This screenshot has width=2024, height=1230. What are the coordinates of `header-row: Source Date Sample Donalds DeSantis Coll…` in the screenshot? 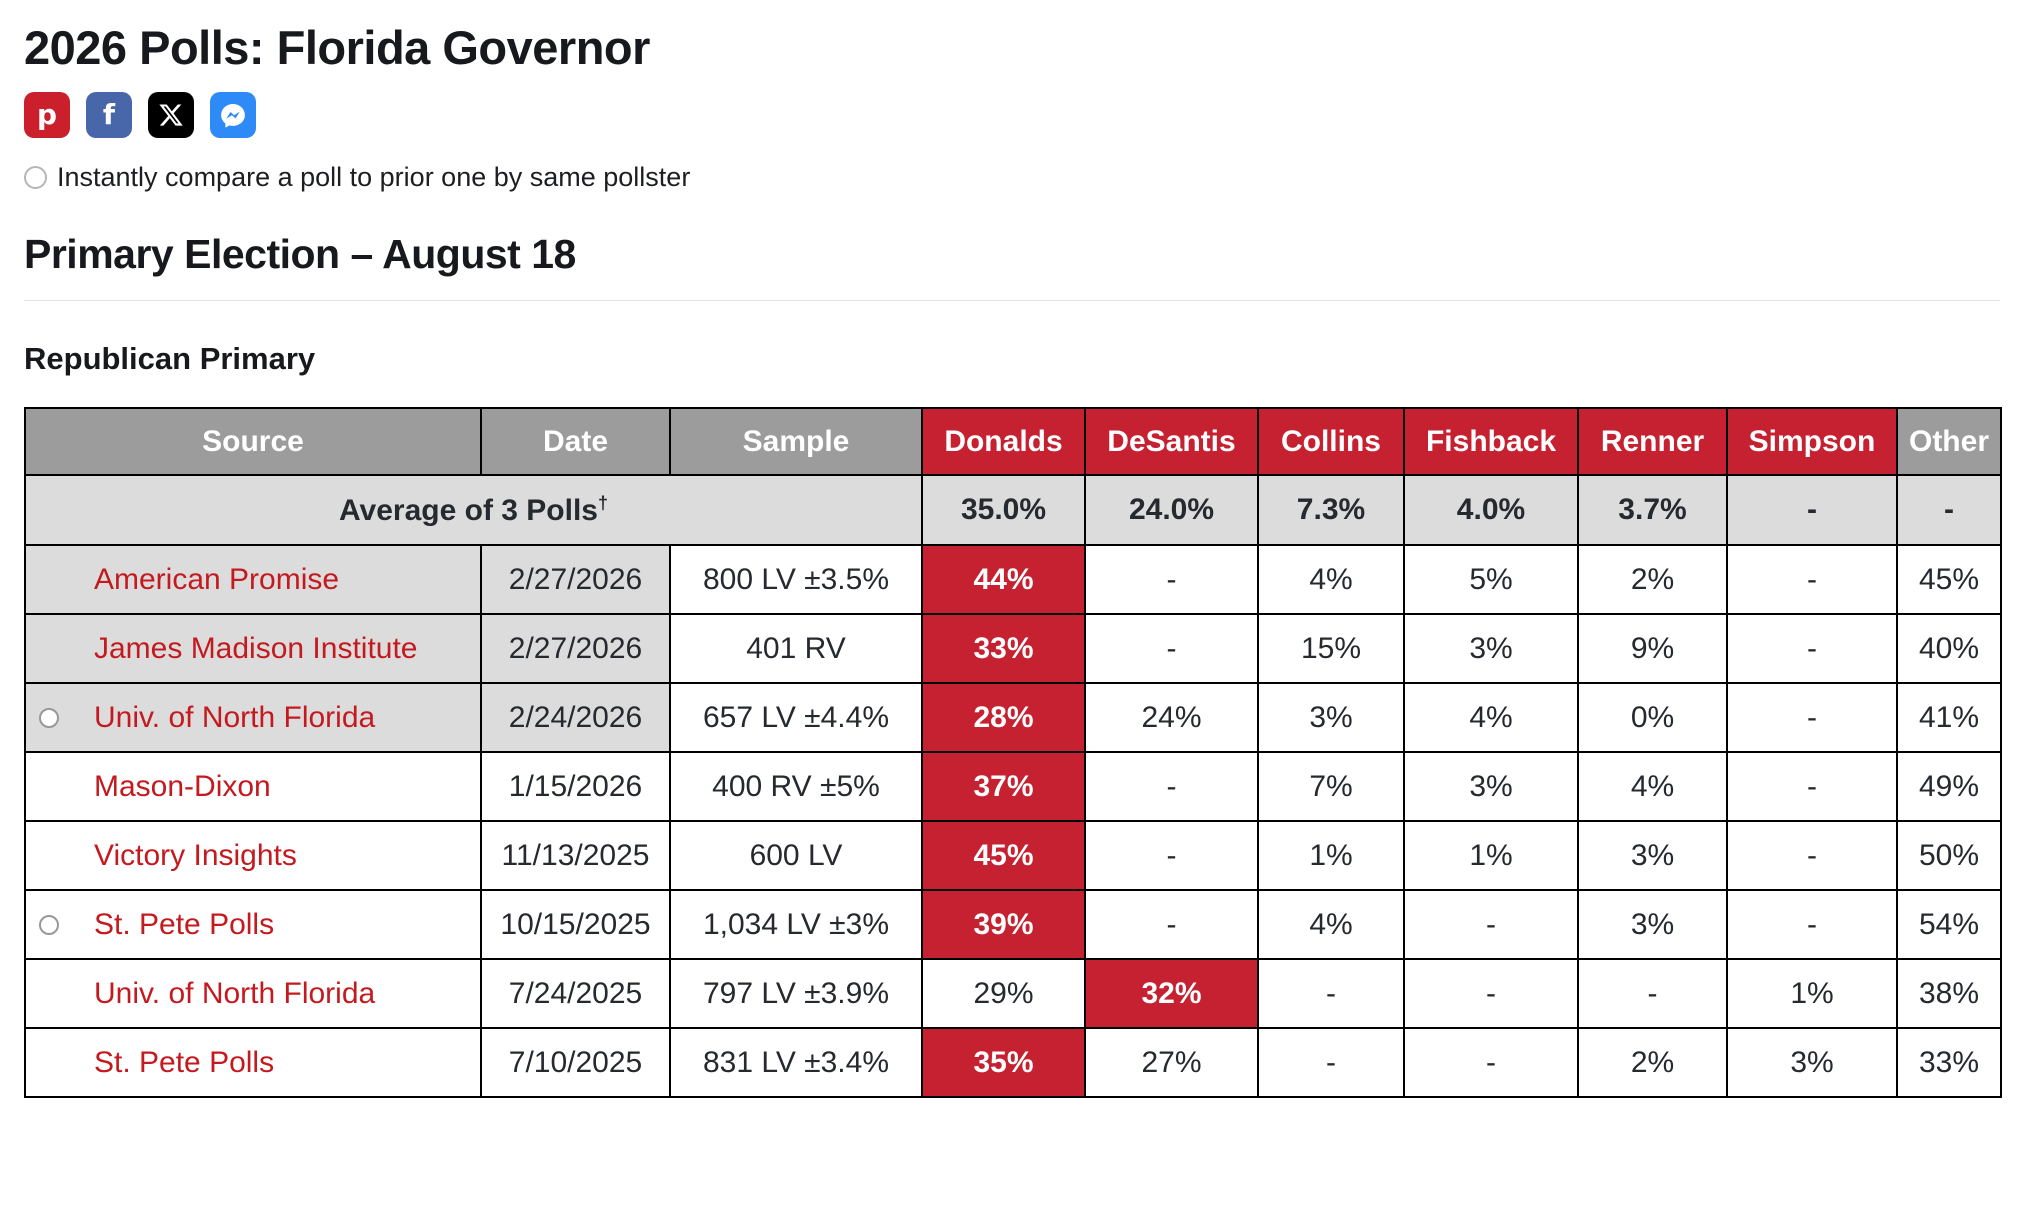 It's located at (1013, 441).